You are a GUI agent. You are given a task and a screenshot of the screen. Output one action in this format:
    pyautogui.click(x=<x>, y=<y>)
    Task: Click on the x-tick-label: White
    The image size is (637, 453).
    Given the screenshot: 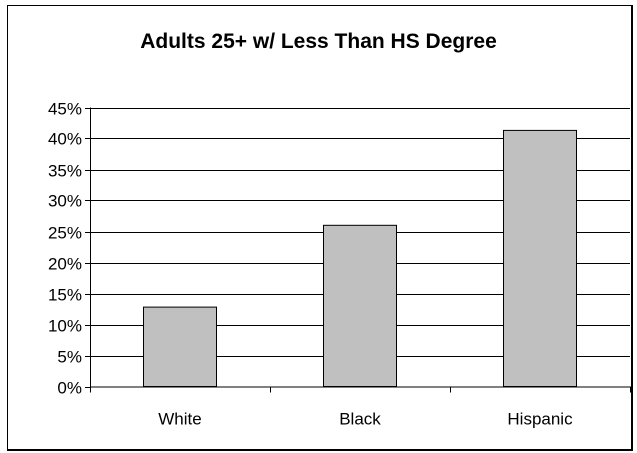 What is the action you would take?
    pyautogui.click(x=179, y=419)
    